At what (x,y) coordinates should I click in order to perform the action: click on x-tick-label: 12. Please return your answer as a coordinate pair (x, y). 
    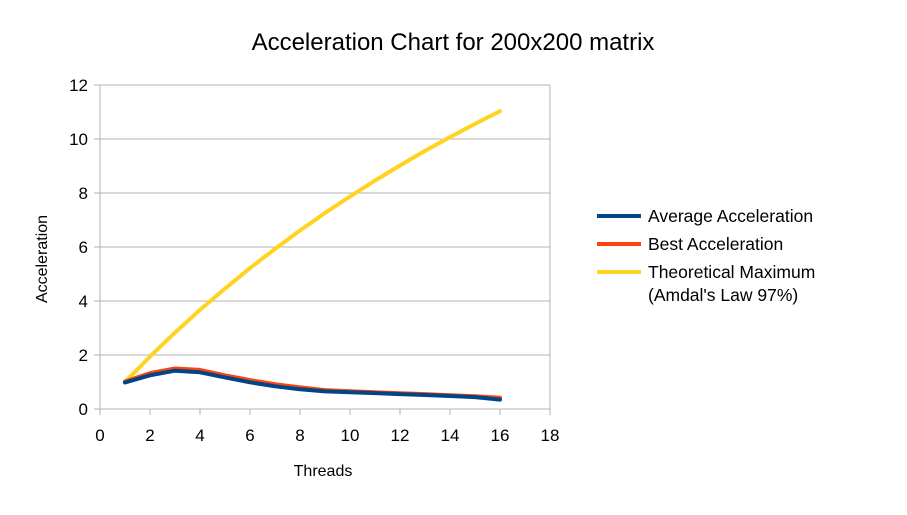
    Looking at the image, I should click on (400, 435).